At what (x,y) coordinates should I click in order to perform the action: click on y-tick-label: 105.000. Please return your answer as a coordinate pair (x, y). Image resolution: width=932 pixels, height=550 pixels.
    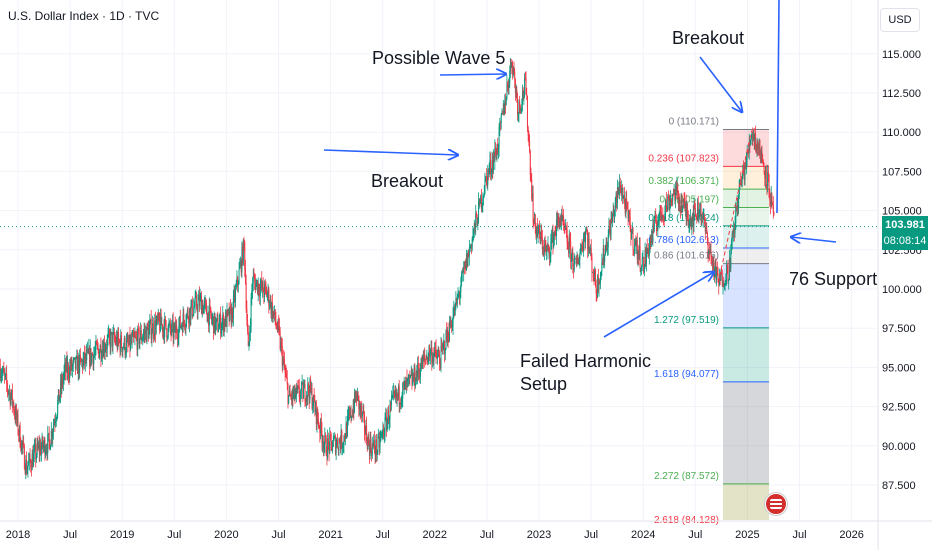
    Looking at the image, I should click on (902, 212).